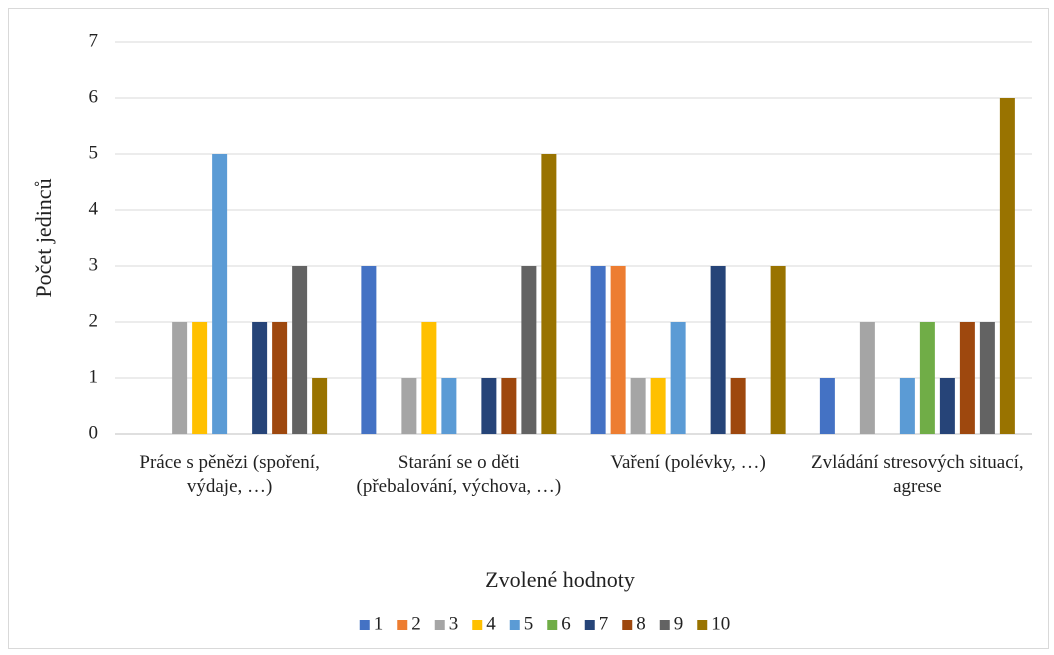 The image size is (1054, 655). What do you see at coordinates (94, 208) in the screenshot?
I see `y-tick-label: 4` at bounding box center [94, 208].